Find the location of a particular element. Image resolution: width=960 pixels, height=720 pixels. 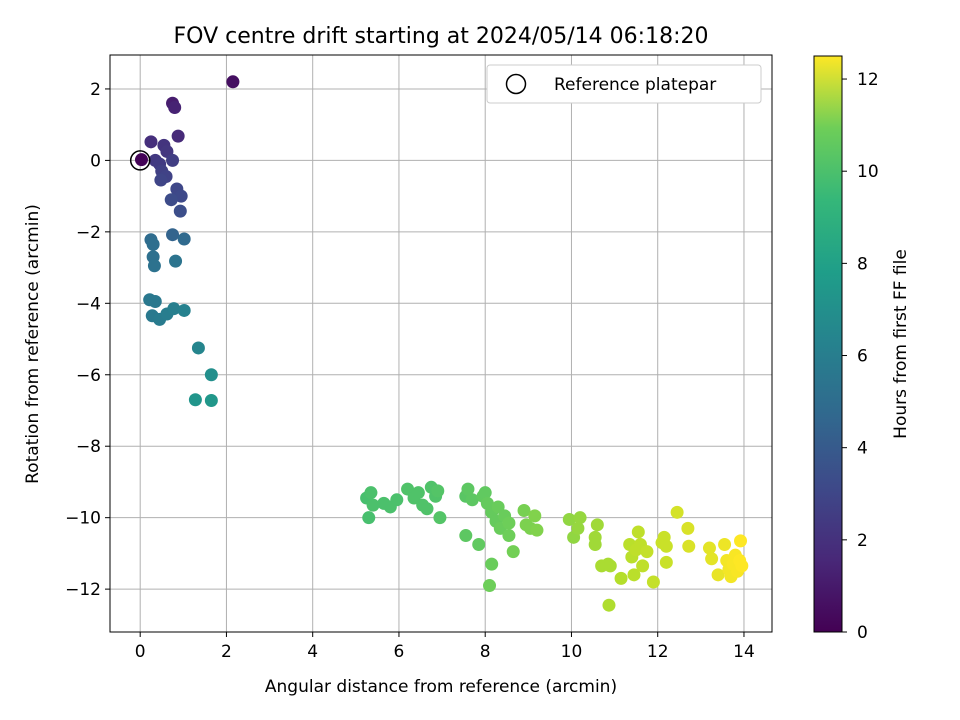

y-tick-label: 2 is located at coordinates (95, 90).